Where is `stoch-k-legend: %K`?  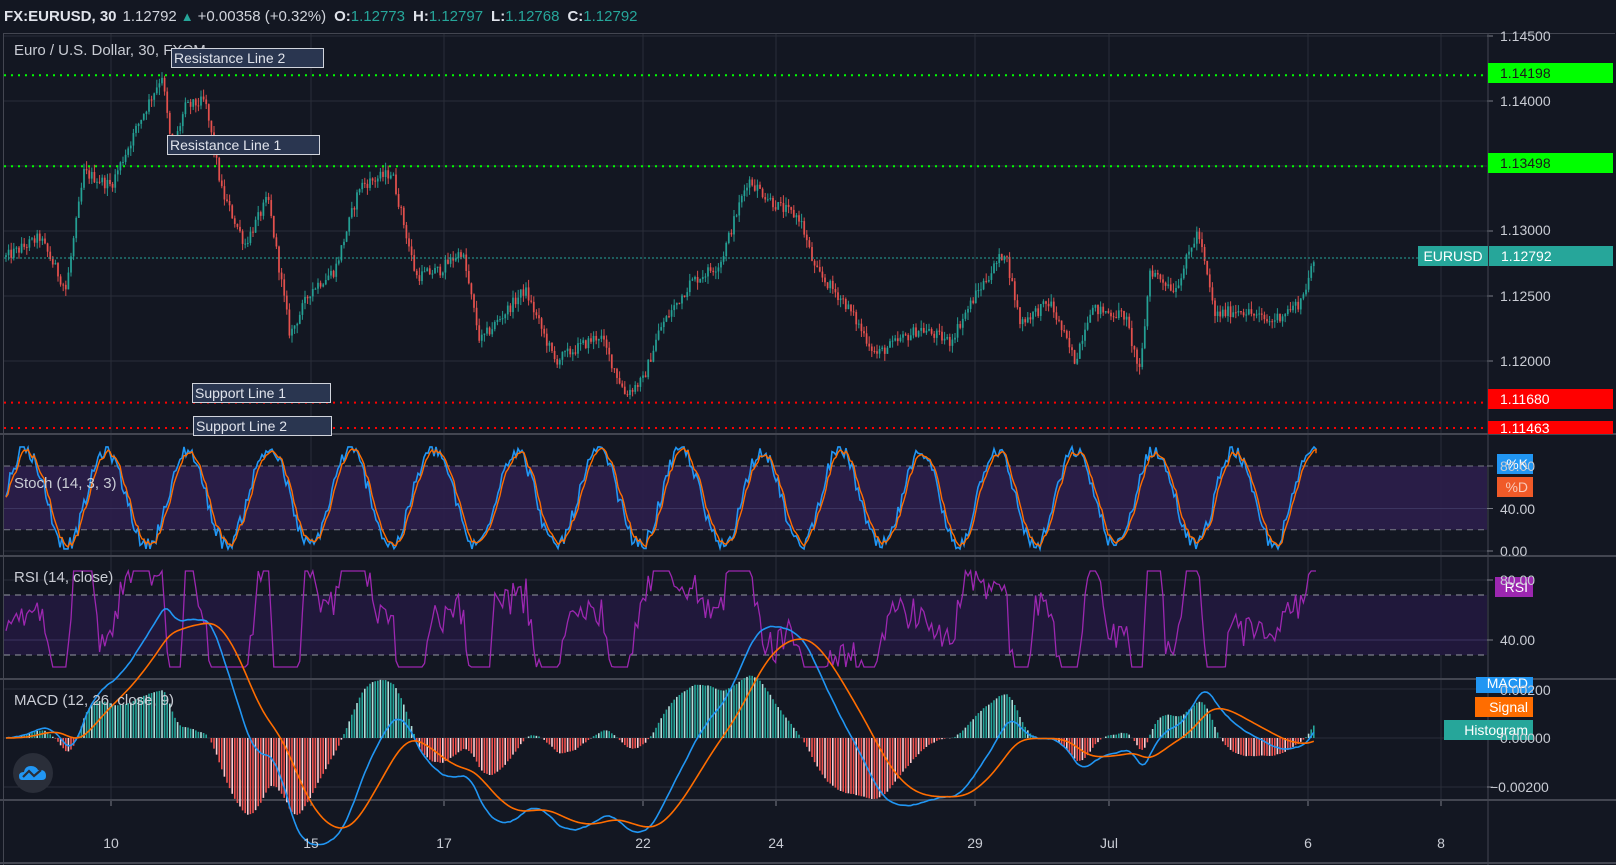 stoch-k-legend: %K is located at coordinates (1515, 464).